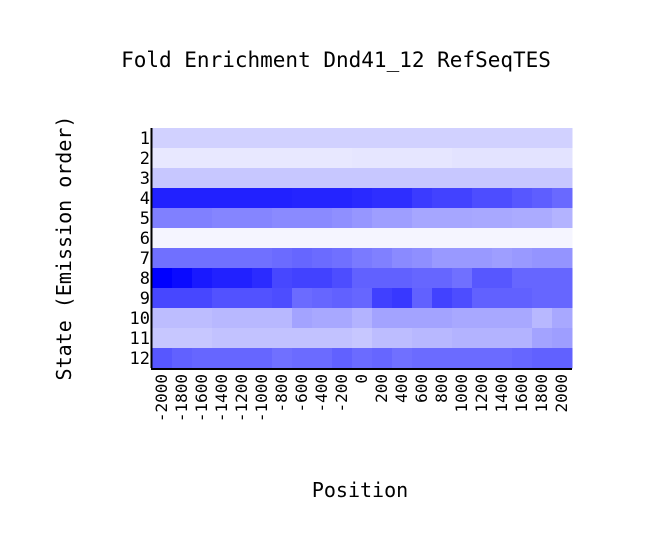 The height and width of the screenshot is (556, 672). I want to click on x-tick-label: 1400, so click(501, 393).